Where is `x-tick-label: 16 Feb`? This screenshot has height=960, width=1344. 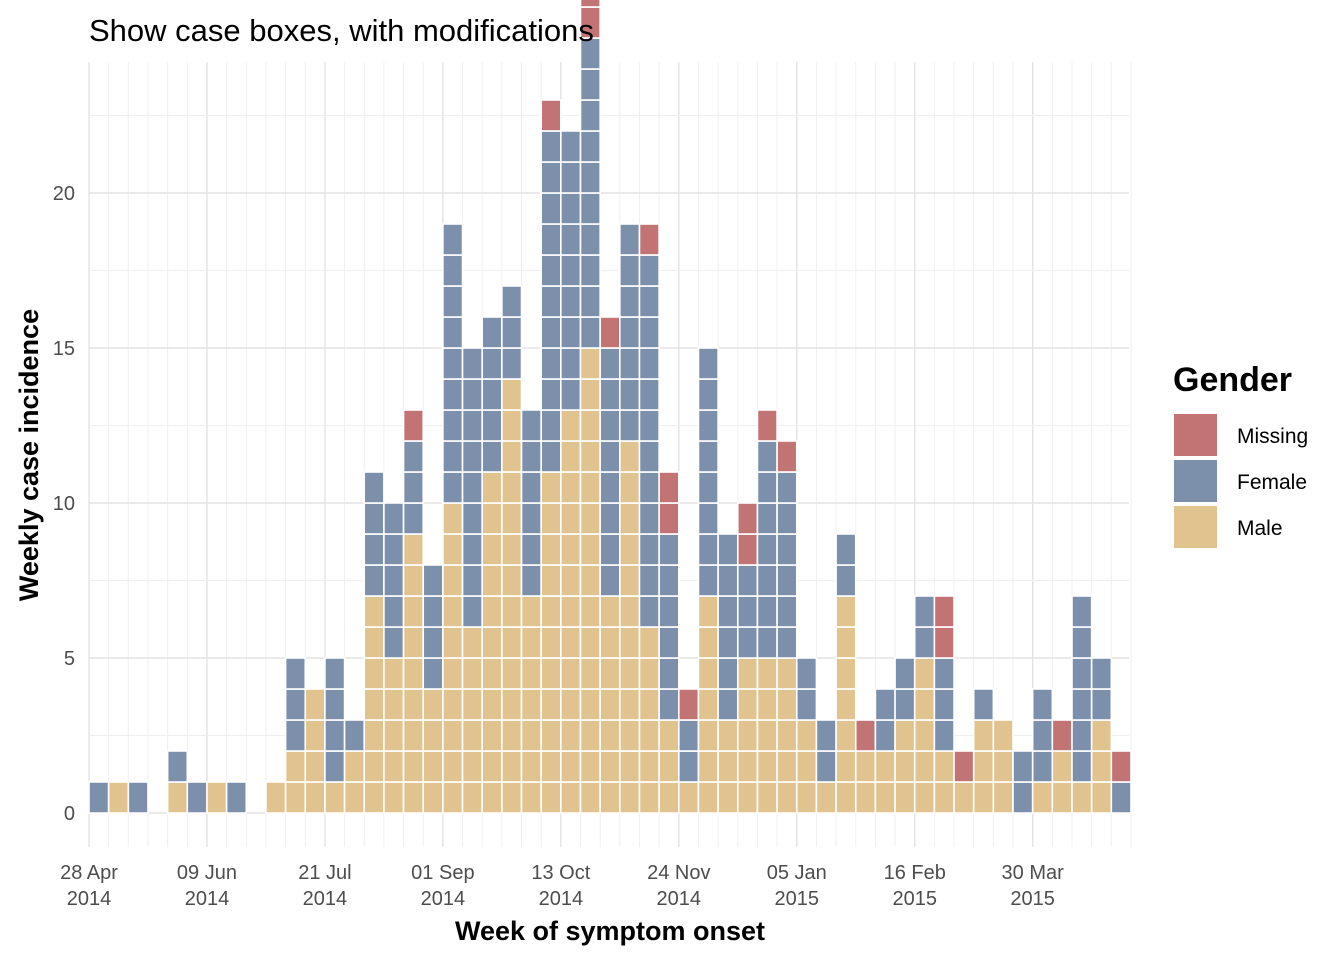
x-tick-label: 16 Feb is located at coordinates (915, 873).